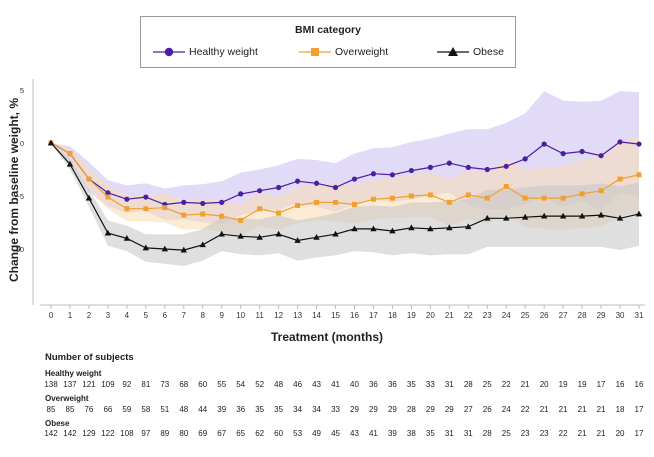  I want to click on subject-count: 68, so click(184, 384).